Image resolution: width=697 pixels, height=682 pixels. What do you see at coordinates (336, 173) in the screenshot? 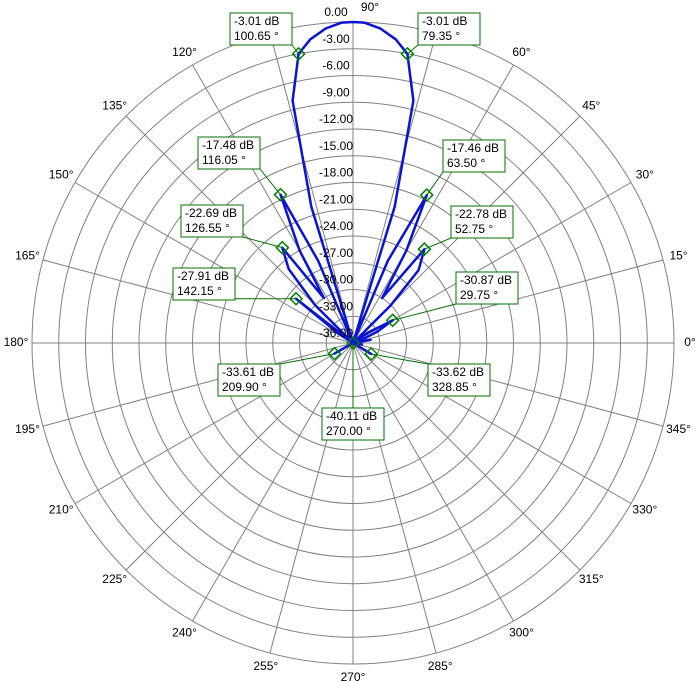
I see `r-tick-label: -18.00` at bounding box center [336, 173].